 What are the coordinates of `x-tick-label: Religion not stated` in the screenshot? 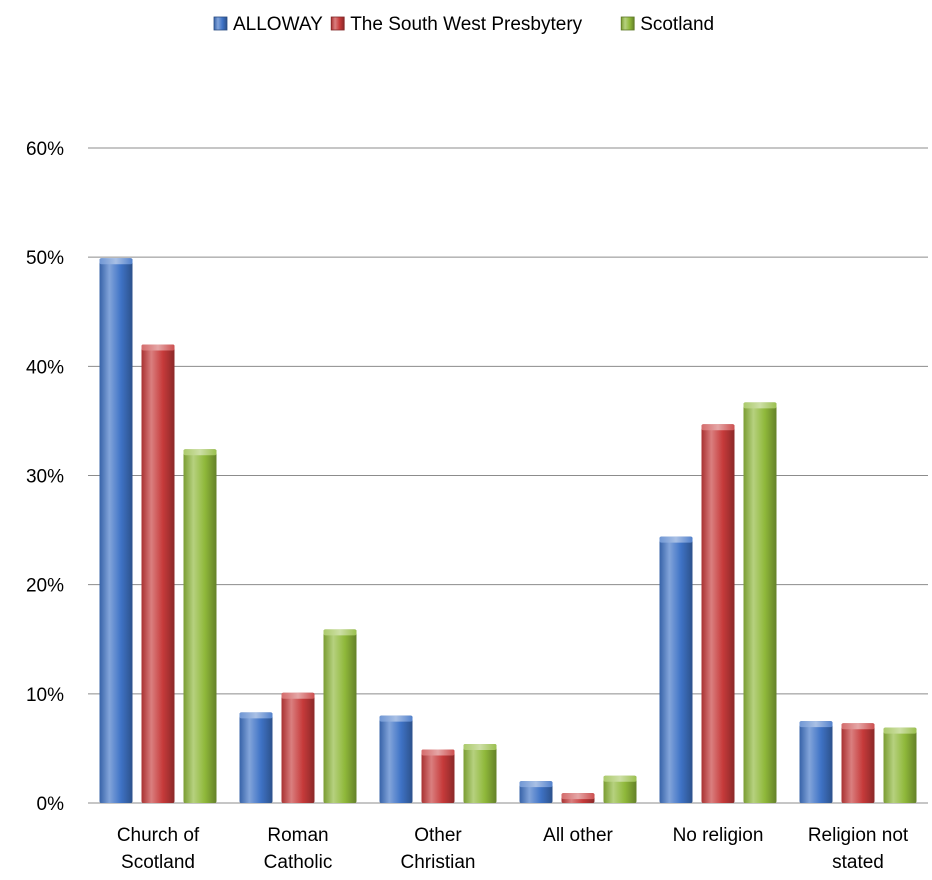 It's located at (858, 849).